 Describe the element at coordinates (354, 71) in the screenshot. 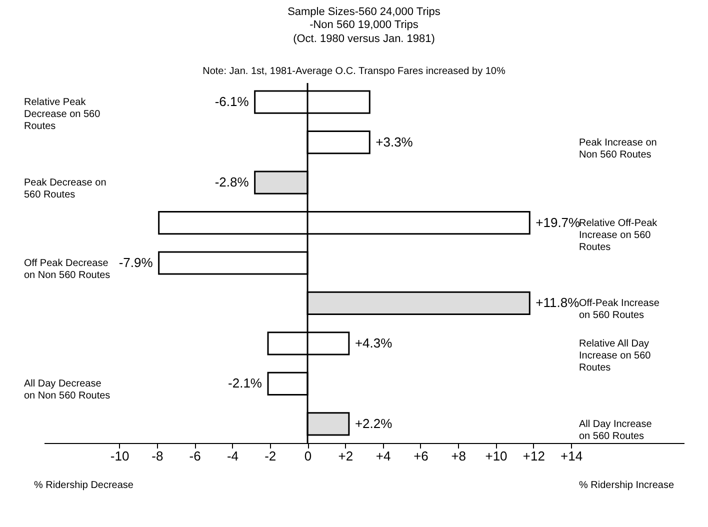

I see `text: Note: Jan. 1st, 1981-Average O.C. Transpo Fares increased by 10%` at that location.